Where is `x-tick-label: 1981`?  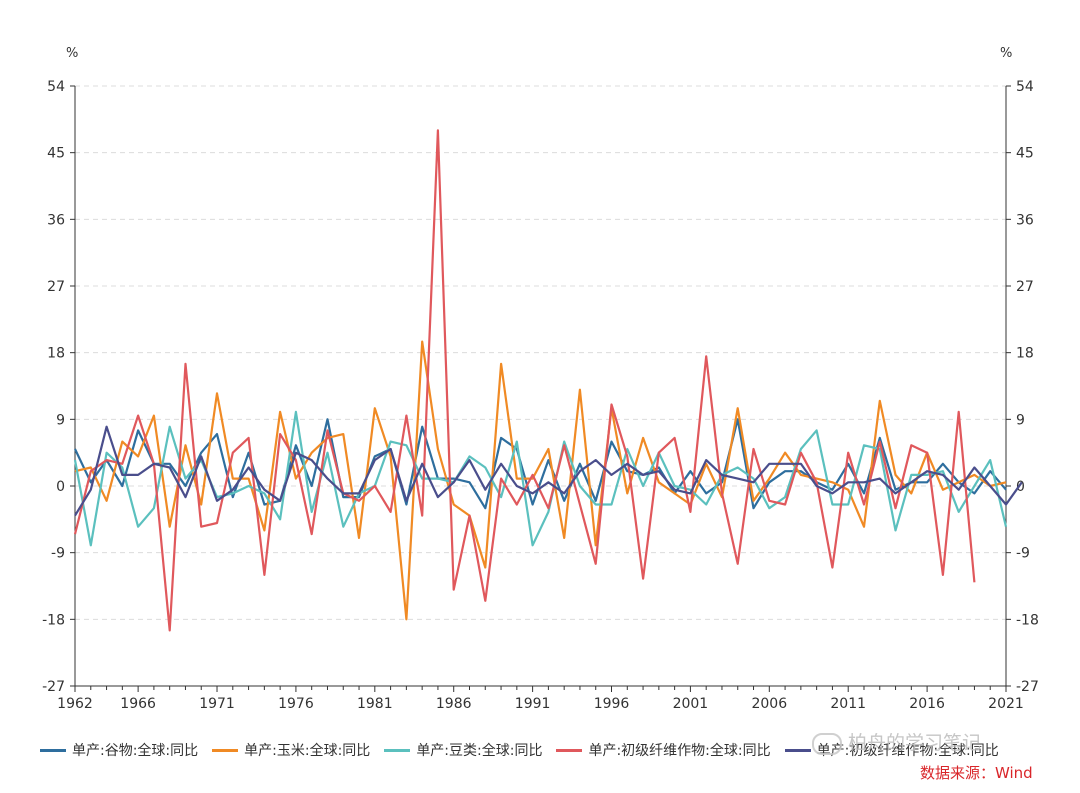 x-tick-label: 1981 is located at coordinates (375, 704).